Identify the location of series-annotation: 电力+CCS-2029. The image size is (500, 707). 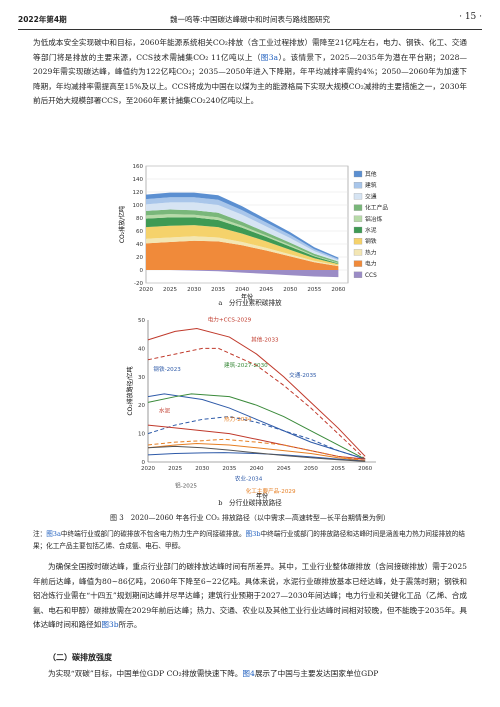
(230, 319).